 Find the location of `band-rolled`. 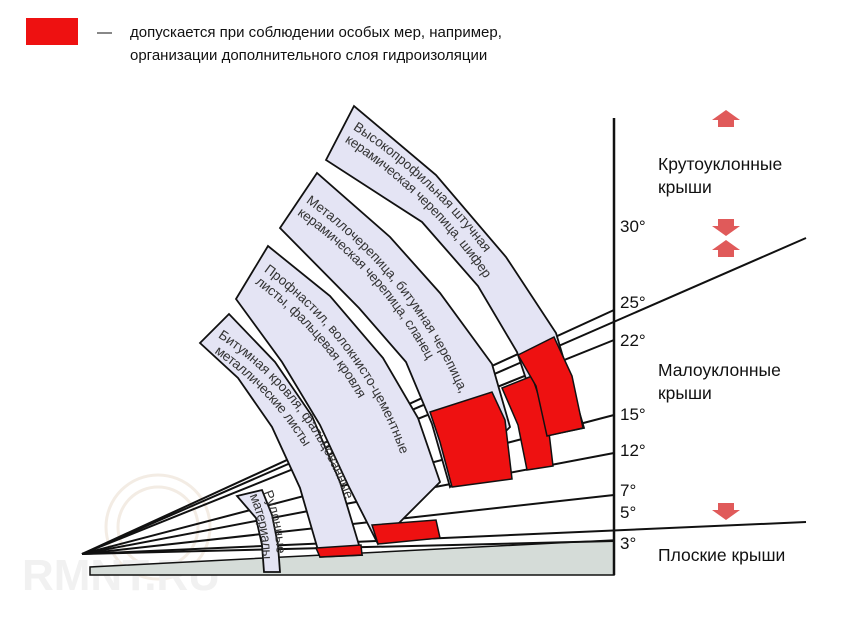

band-rolled is located at coordinates (258, 530).